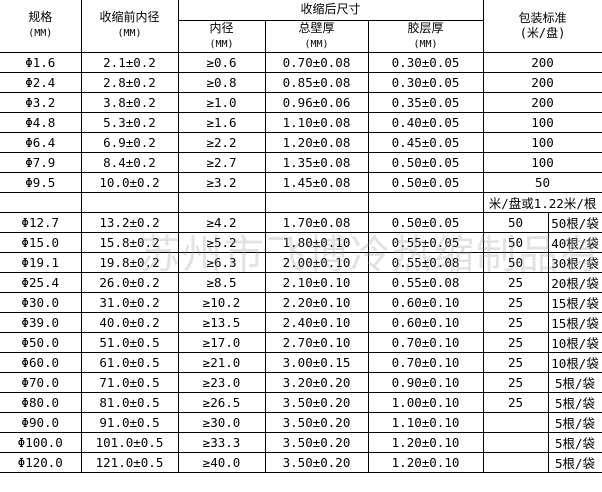  I want to click on cell-post-id: ≥3.2, so click(221, 182).